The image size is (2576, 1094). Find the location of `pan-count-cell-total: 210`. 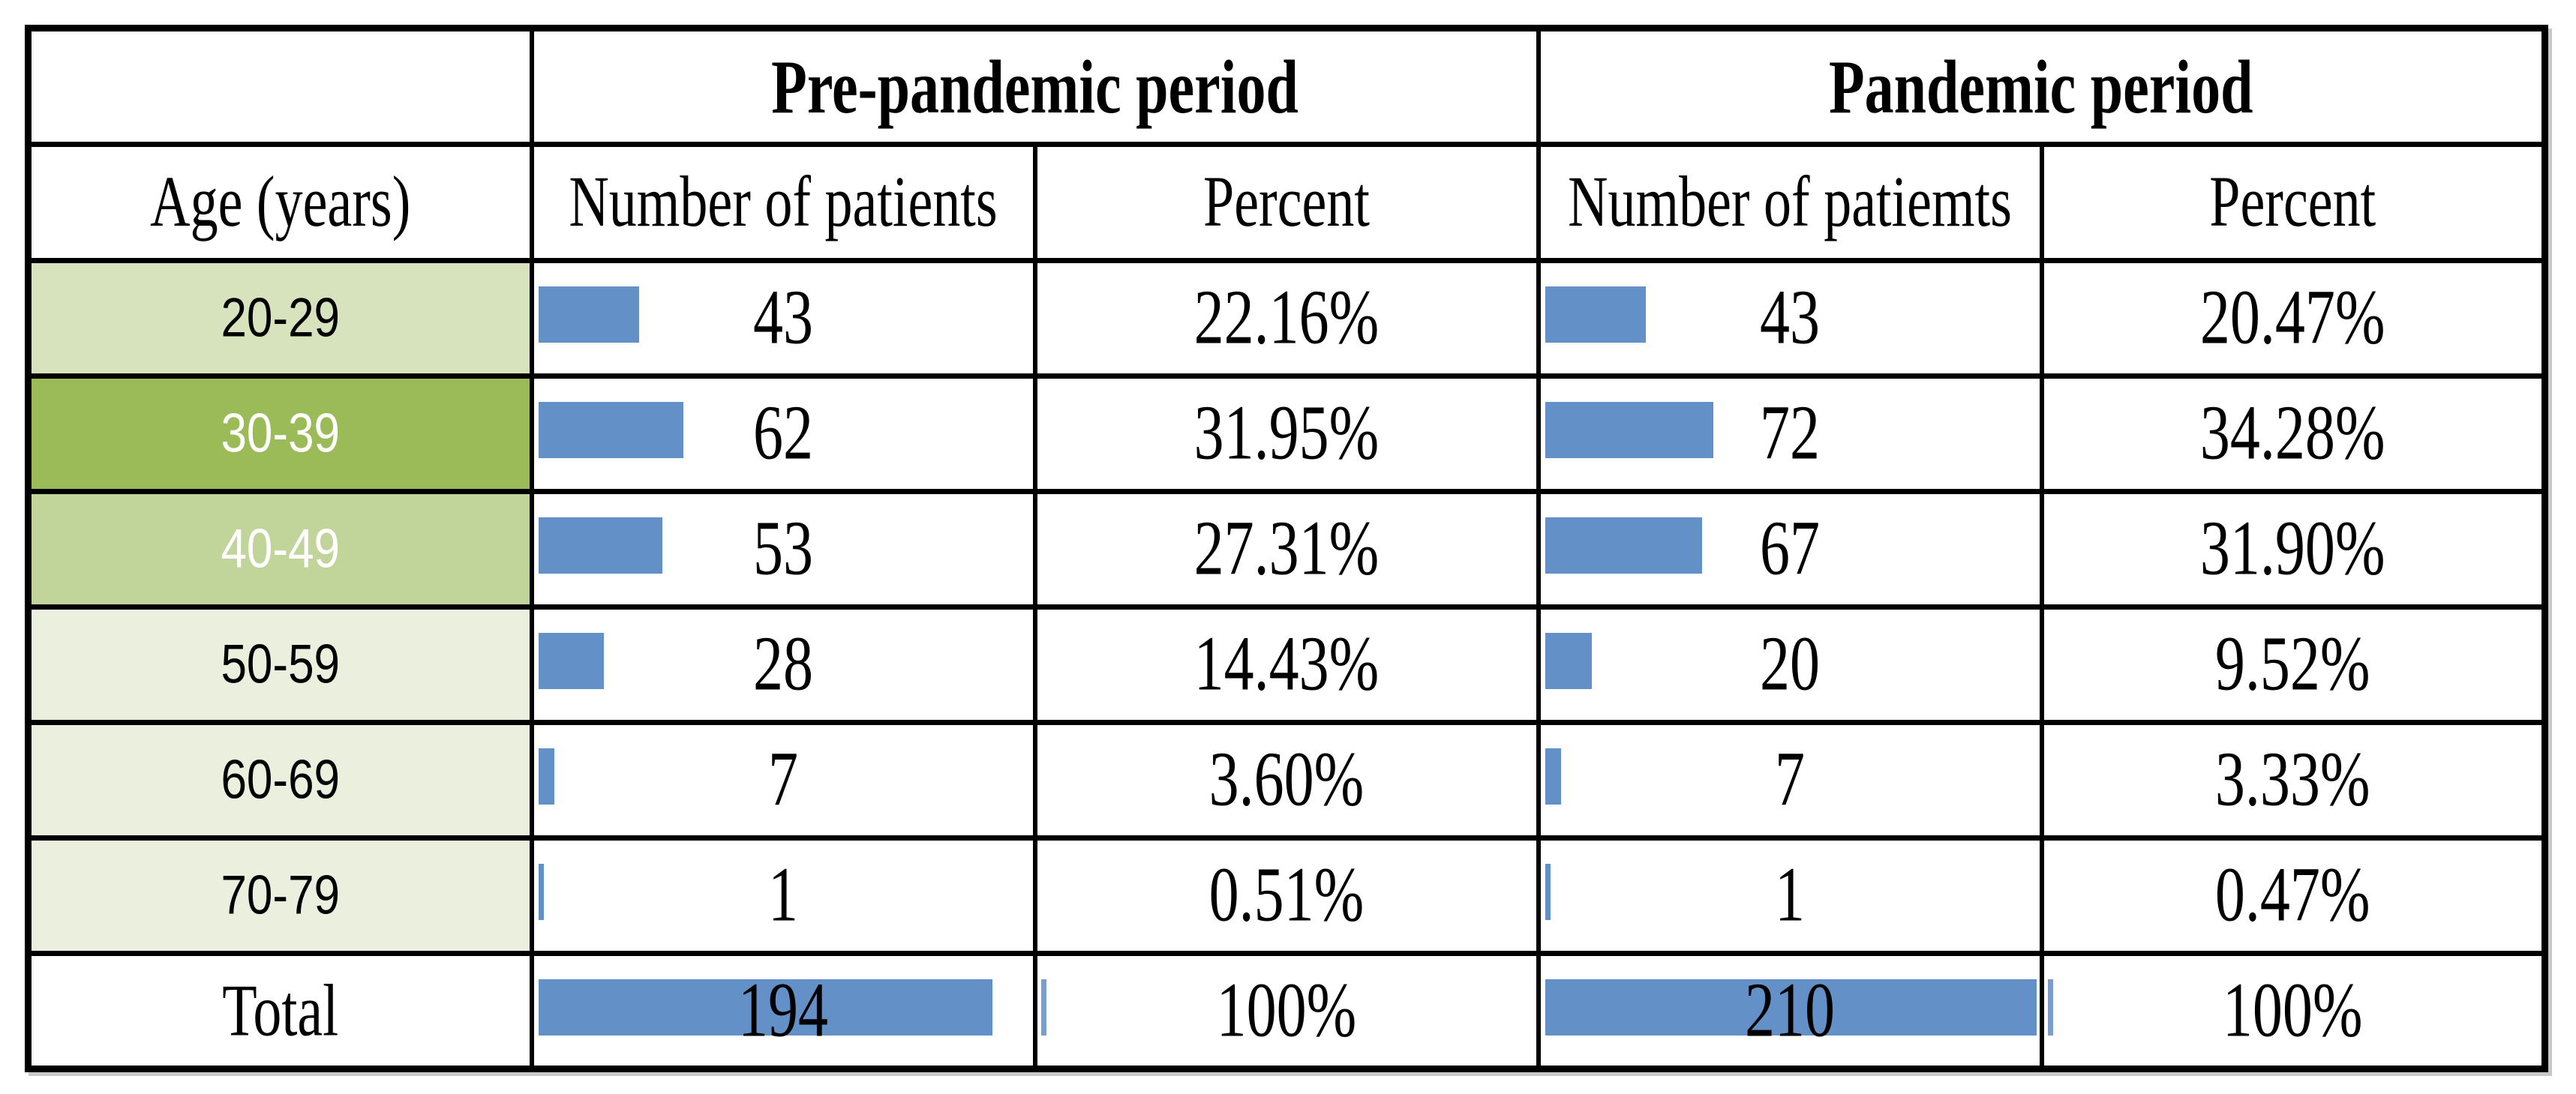

pan-count-cell-total: 210 is located at coordinates (1790, 1011).